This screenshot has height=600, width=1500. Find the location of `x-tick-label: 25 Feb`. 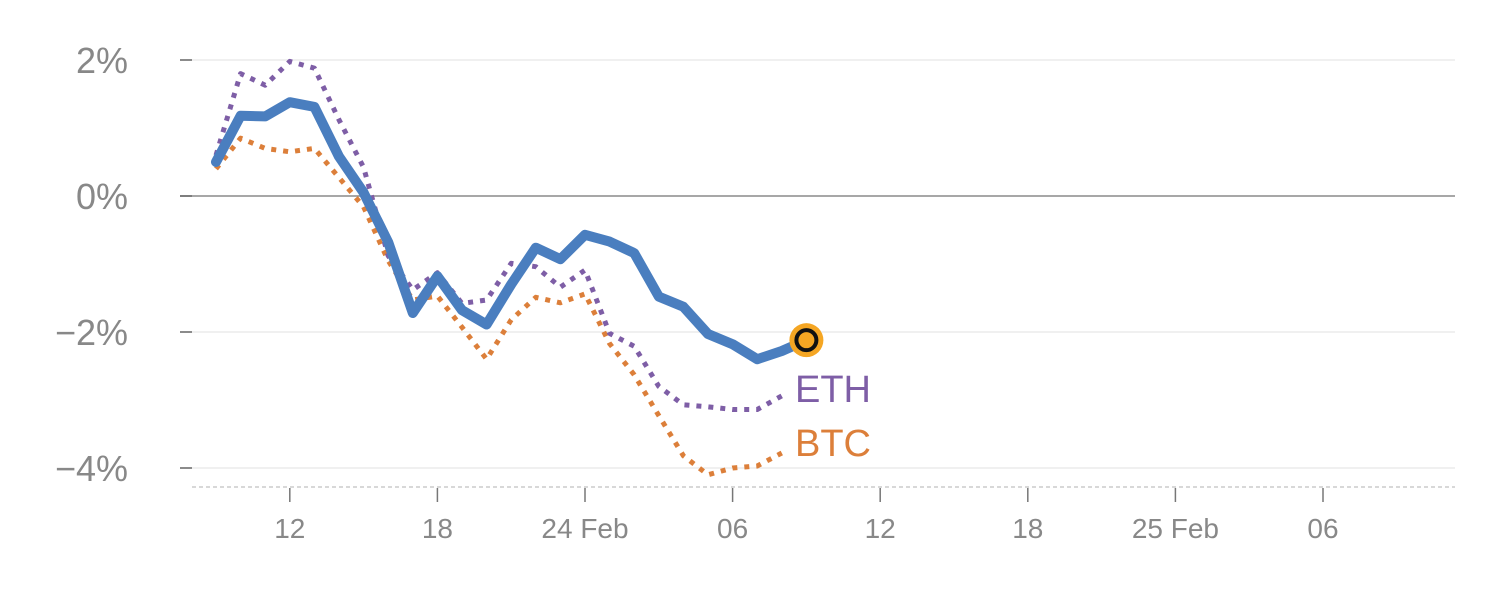

x-tick-label: 25 Feb is located at coordinates (1175, 528).